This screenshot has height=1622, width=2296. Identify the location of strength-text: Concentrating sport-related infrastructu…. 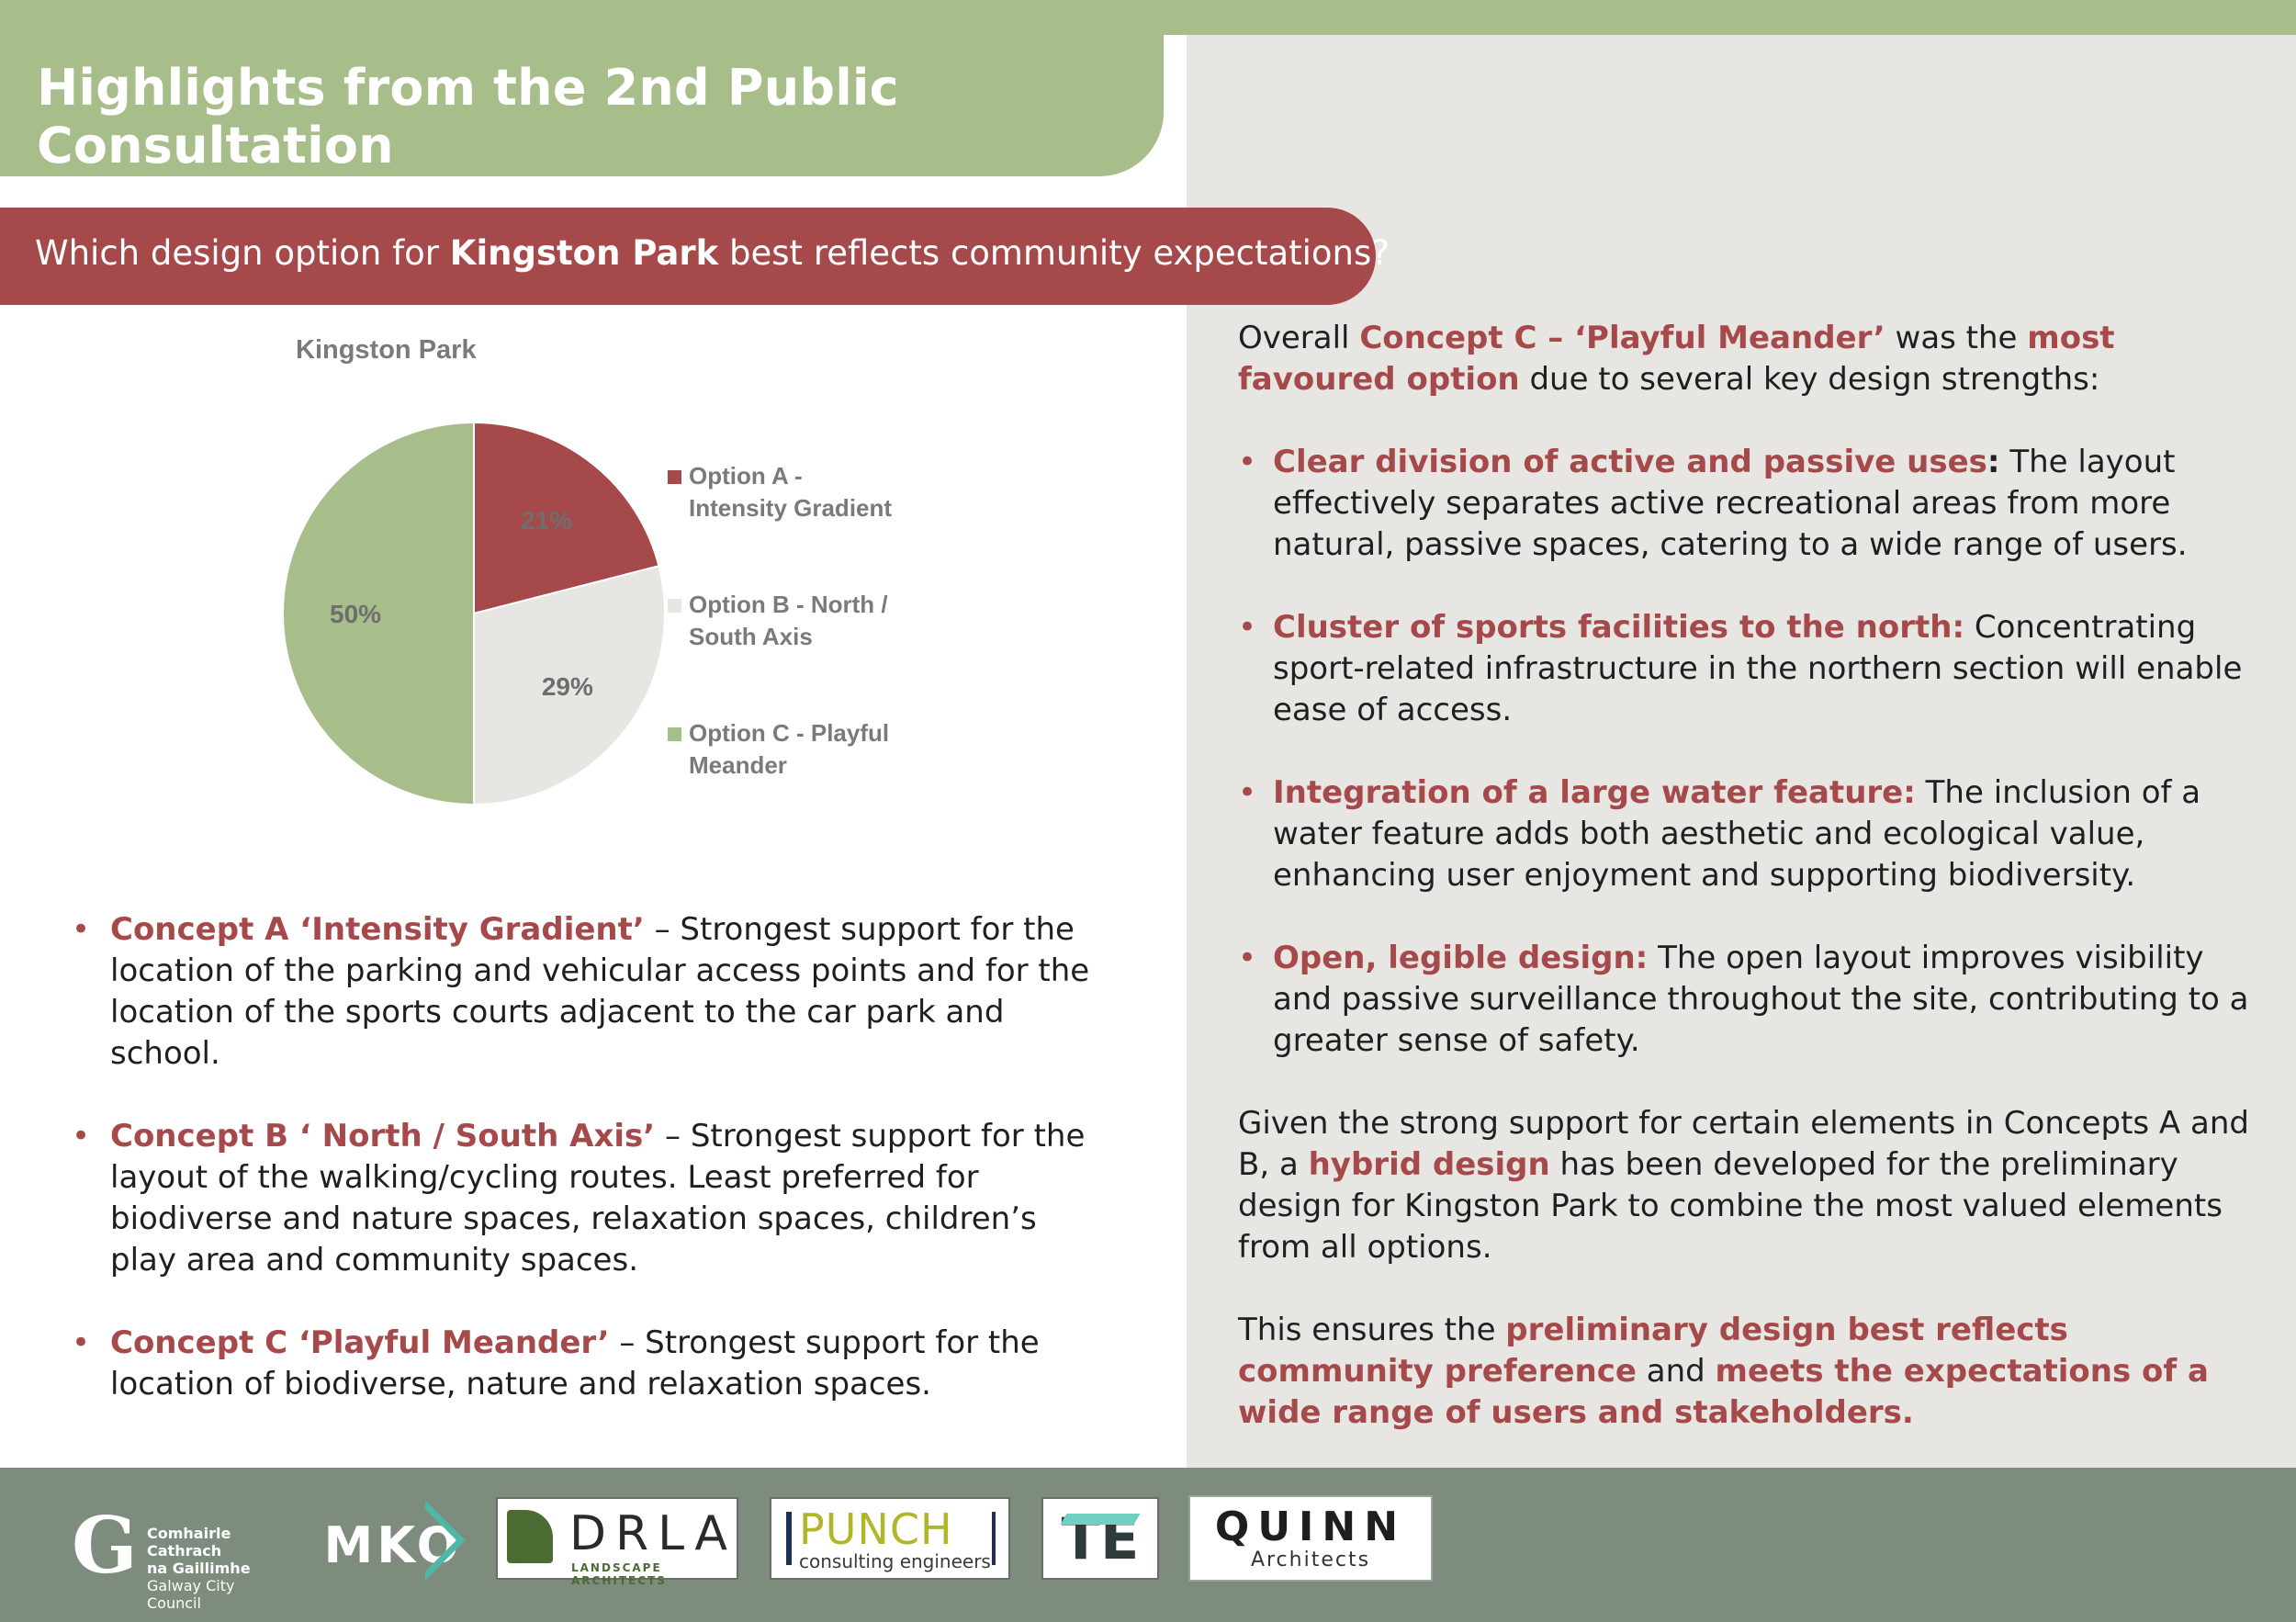
(1758, 668).